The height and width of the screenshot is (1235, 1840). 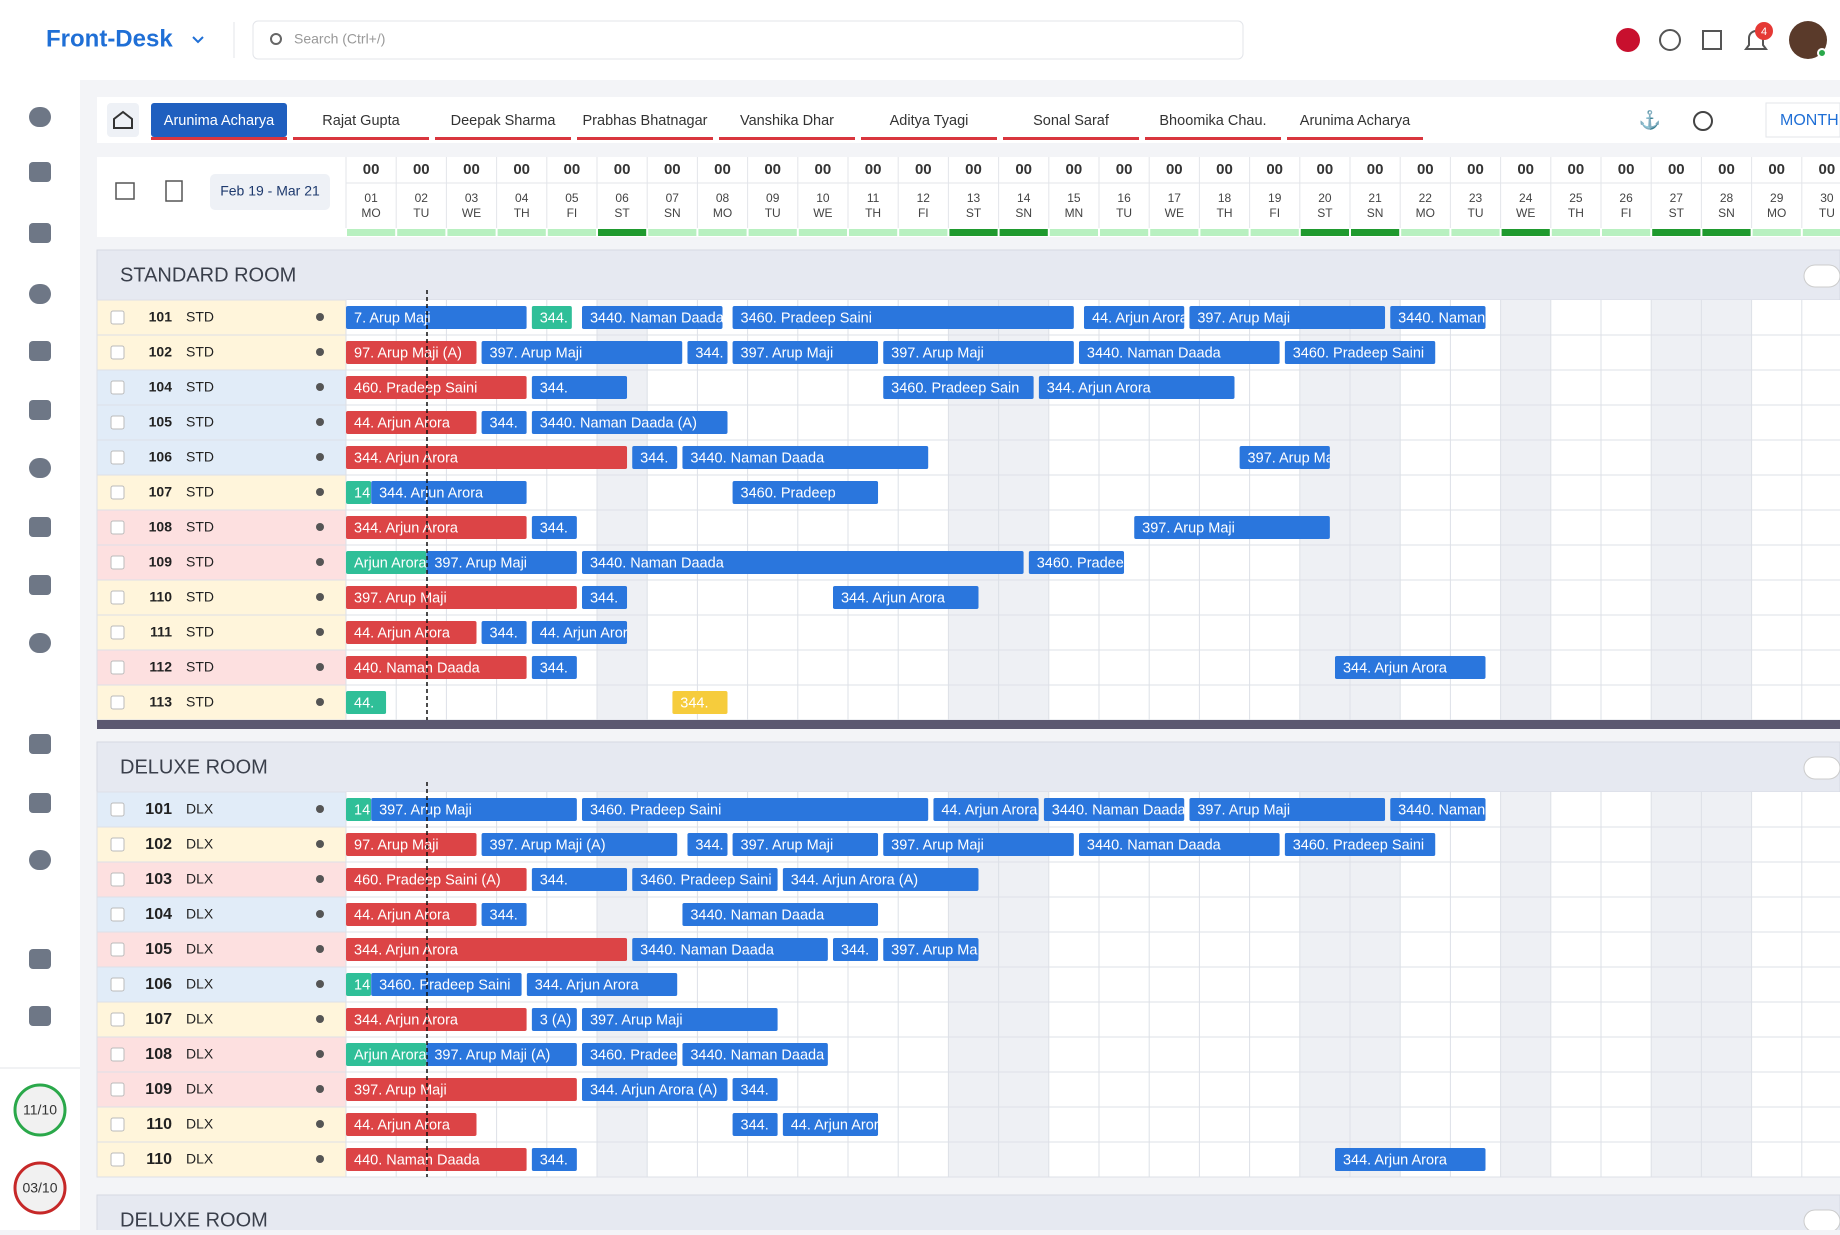 What do you see at coordinates (755, 809) in the screenshot?
I see `booking: 3460. Pradeep Saini` at bounding box center [755, 809].